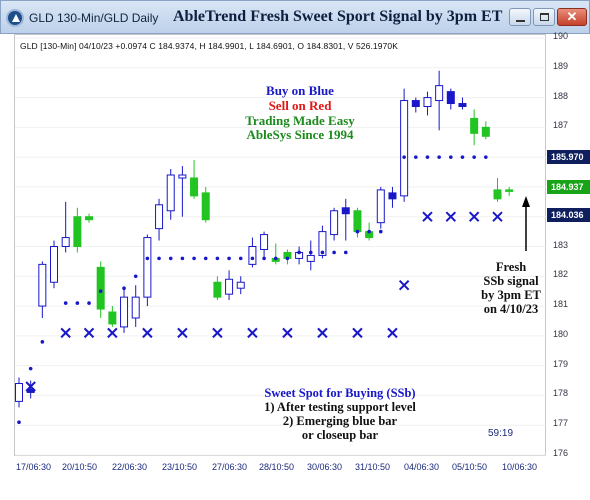 The width and height of the screenshot is (590, 500). Describe the element at coordinates (501, 433) in the screenshot. I see `bar-countdown-clock: 59:19` at that location.